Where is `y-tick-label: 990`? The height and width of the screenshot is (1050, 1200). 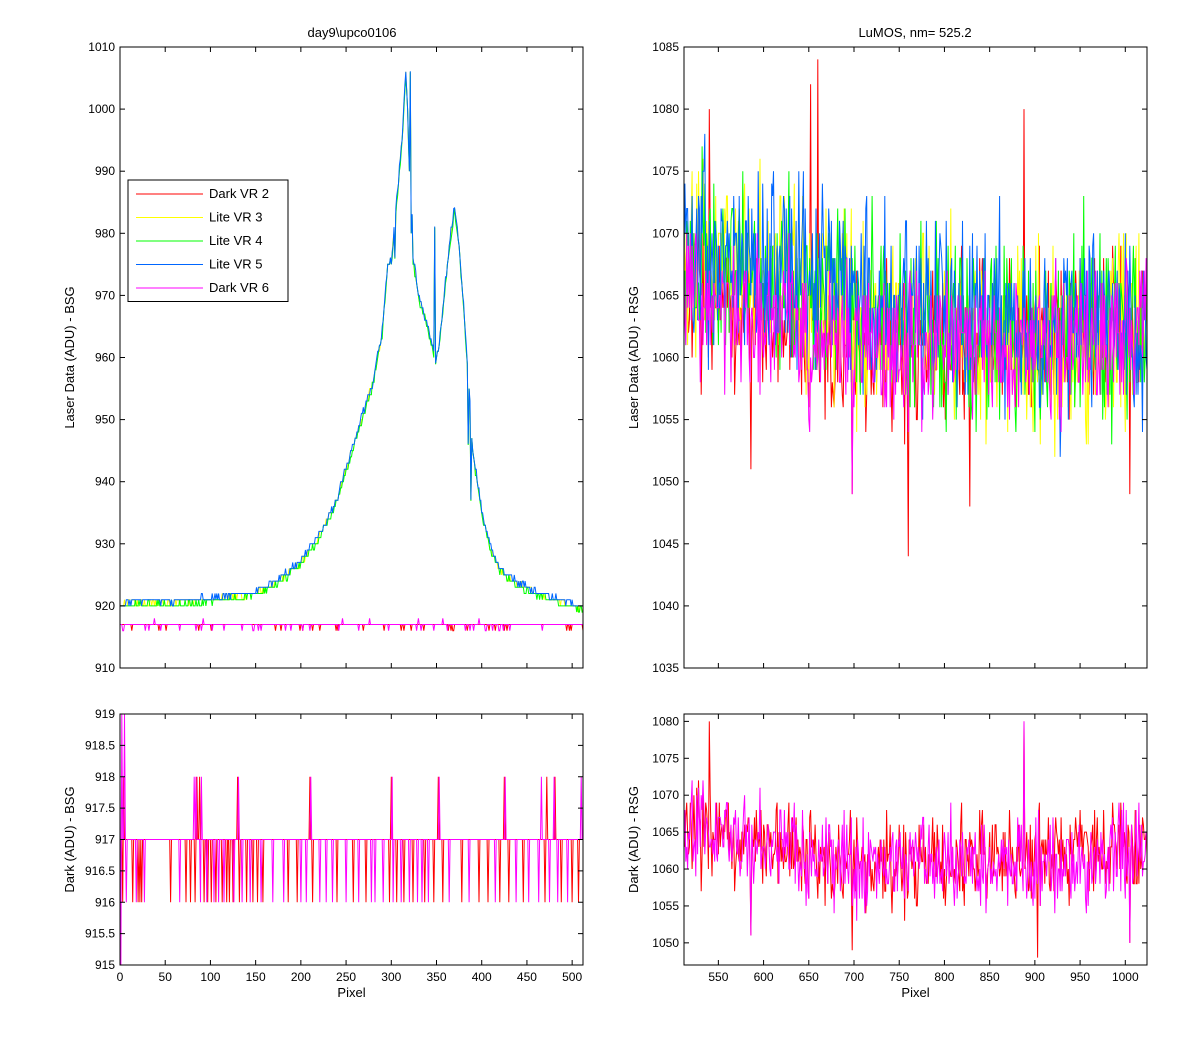
y-tick-label: 990 is located at coordinates (105, 171).